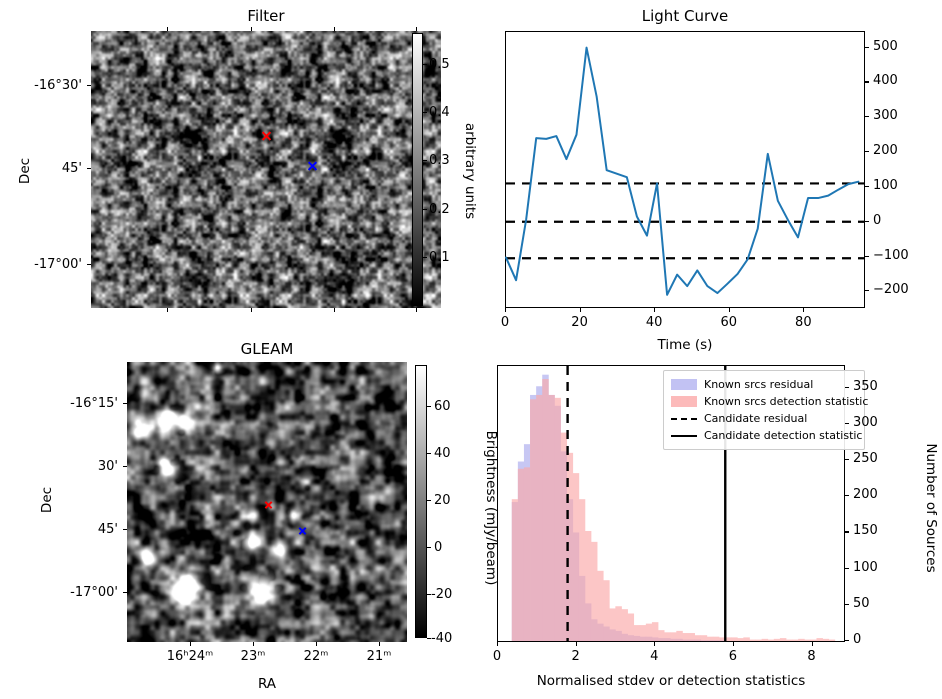  What do you see at coordinates (891, 290) in the screenshot?
I see `light-curve-ytick-label-0: −200` at bounding box center [891, 290].